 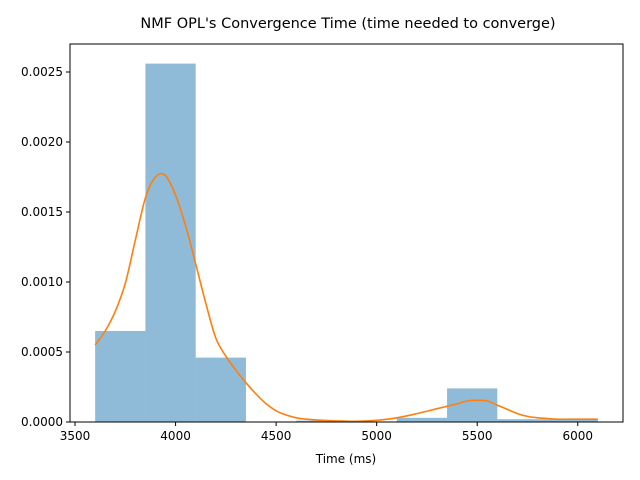 What do you see at coordinates (276, 436) in the screenshot?
I see `x-tick-label: 4500` at bounding box center [276, 436].